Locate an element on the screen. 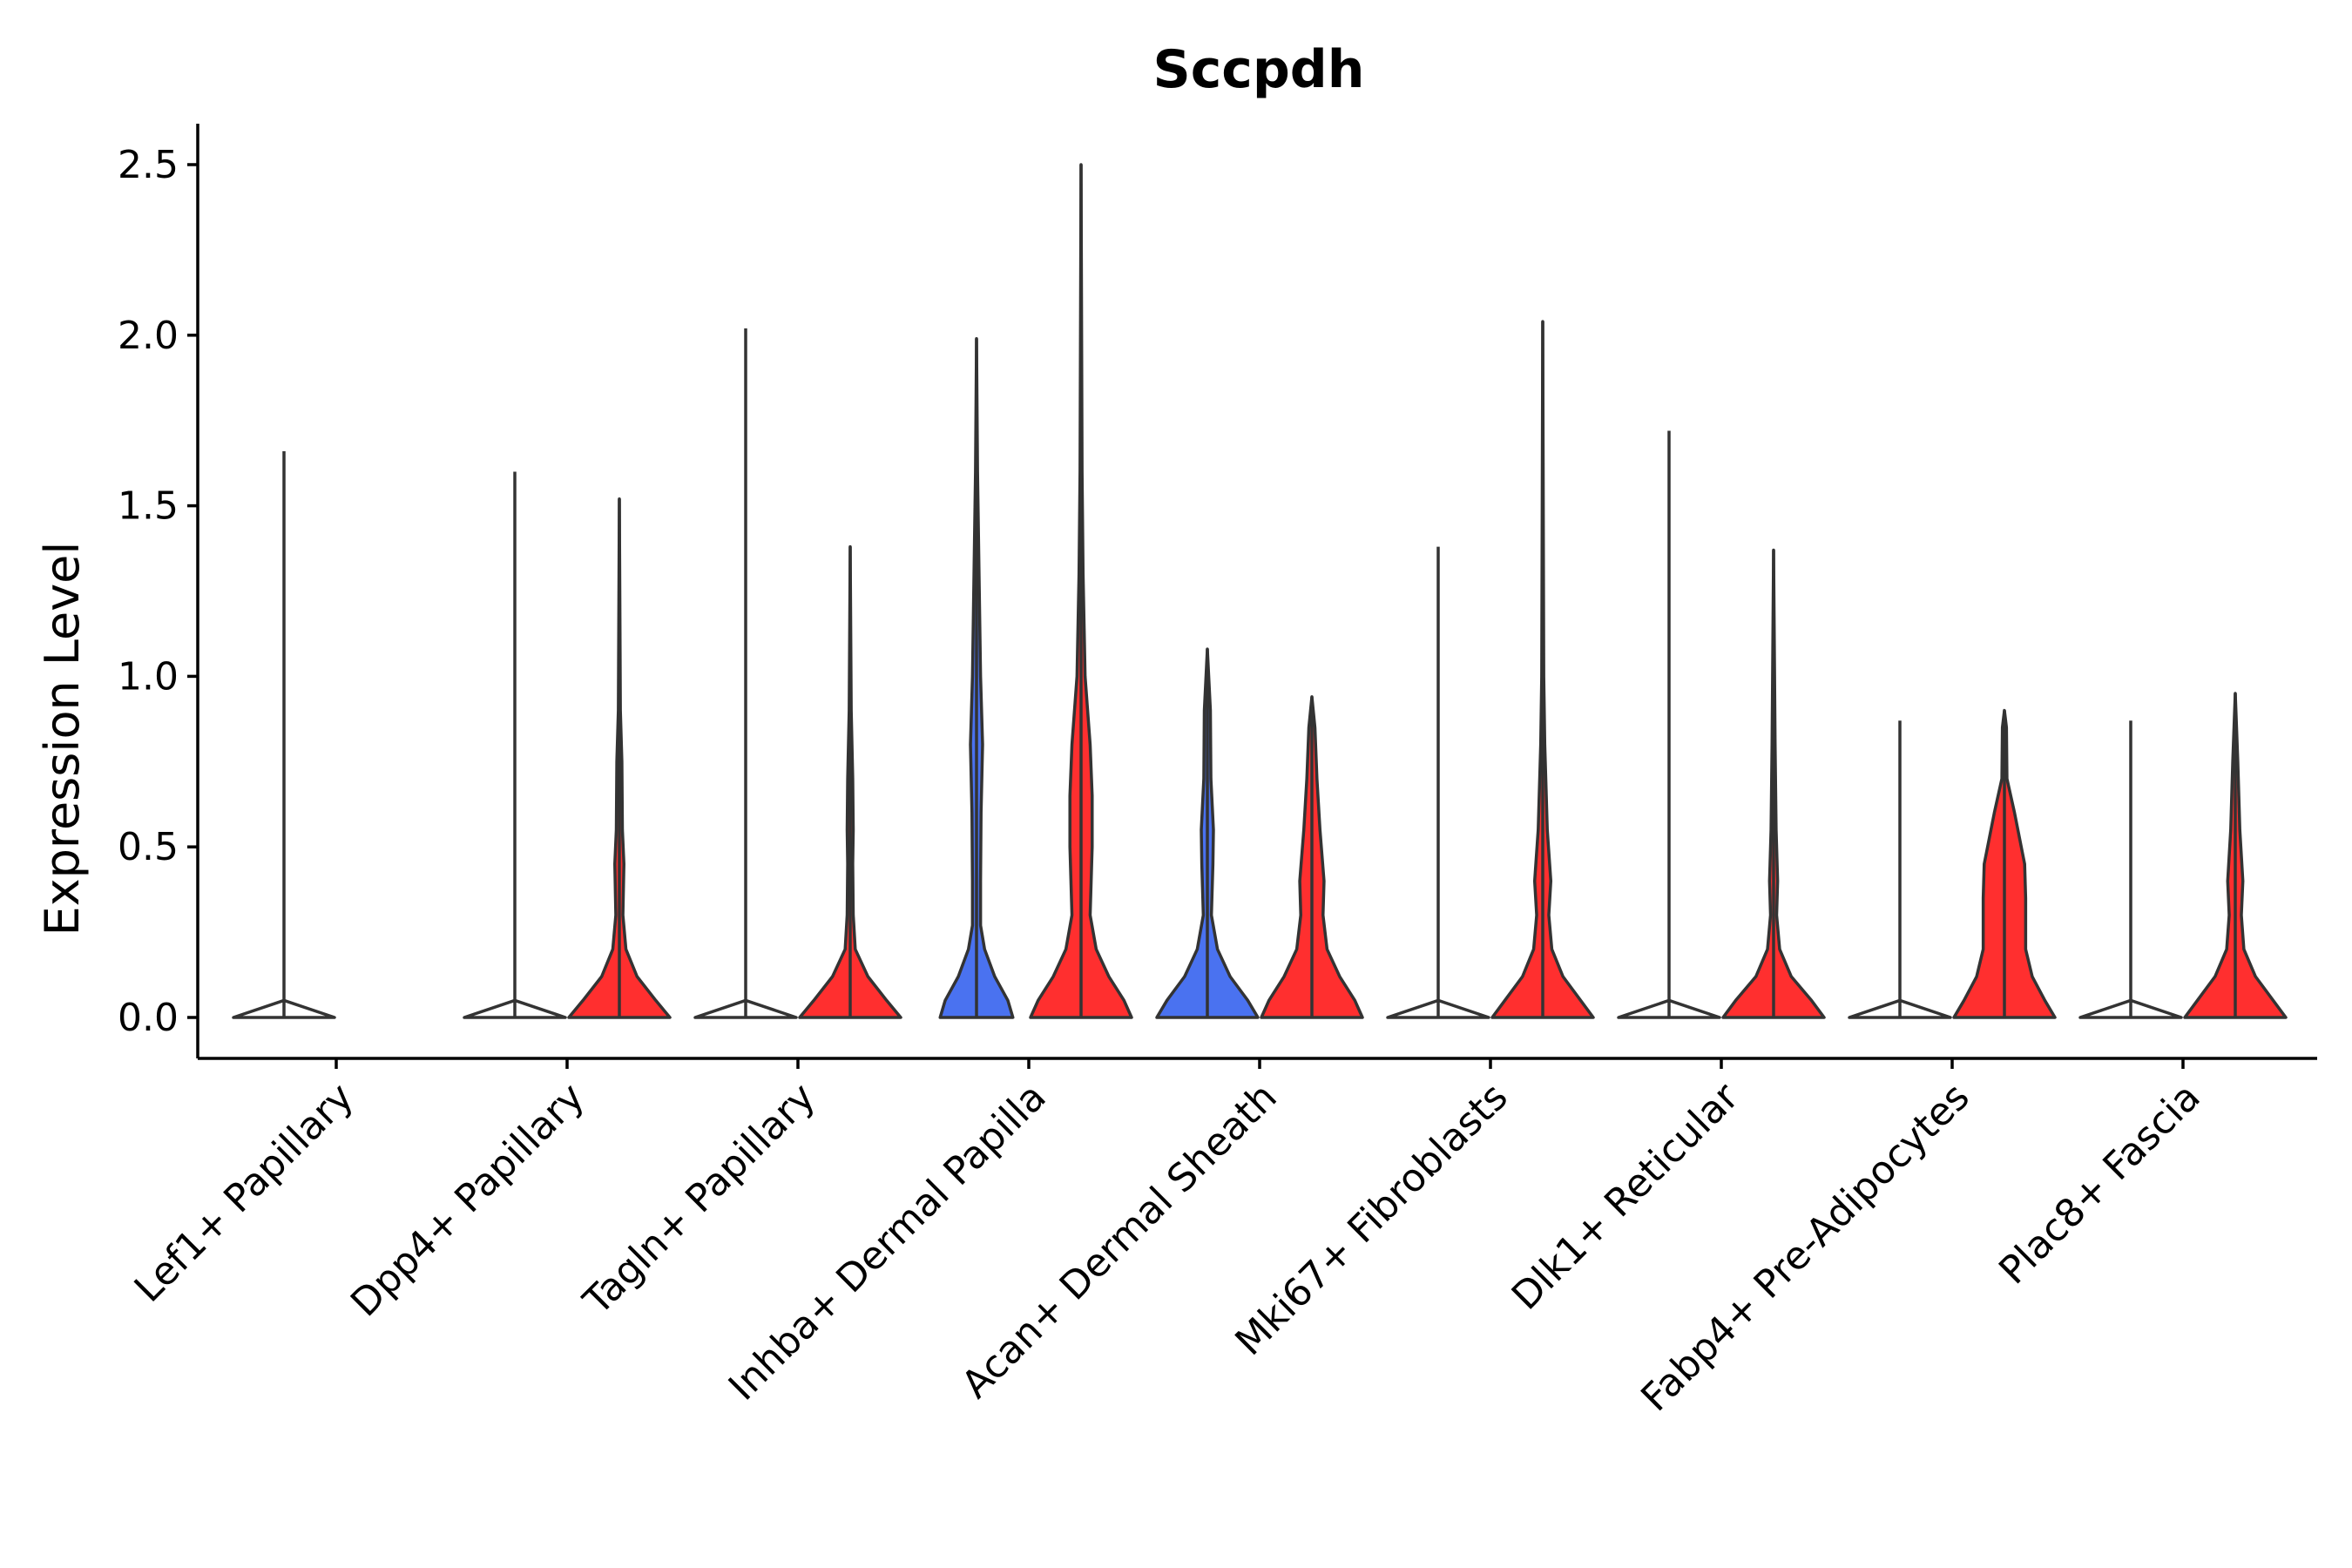 Image resolution: width=2352 pixels, height=1568 pixels. y-tick-label: 1.5 is located at coordinates (148, 506).